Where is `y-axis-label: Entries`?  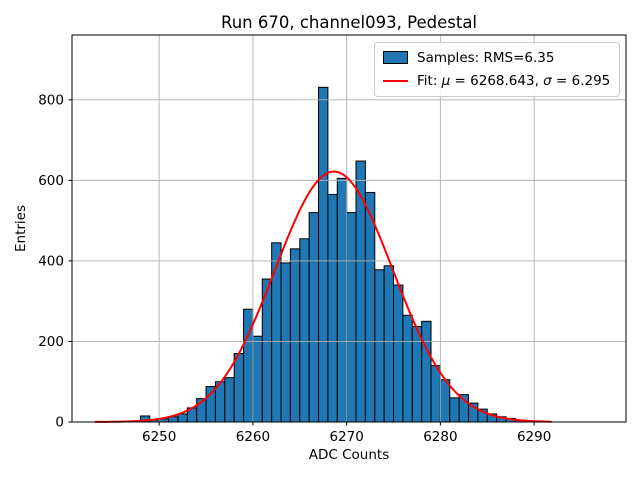 y-axis-label: Entries is located at coordinates (21, 228).